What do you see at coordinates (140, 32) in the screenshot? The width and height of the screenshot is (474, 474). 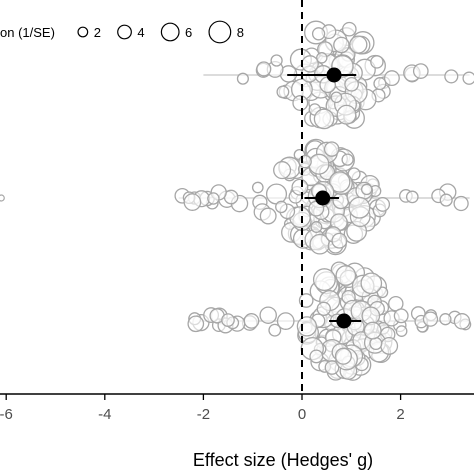 I see `legend-size-label: 4` at bounding box center [140, 32].